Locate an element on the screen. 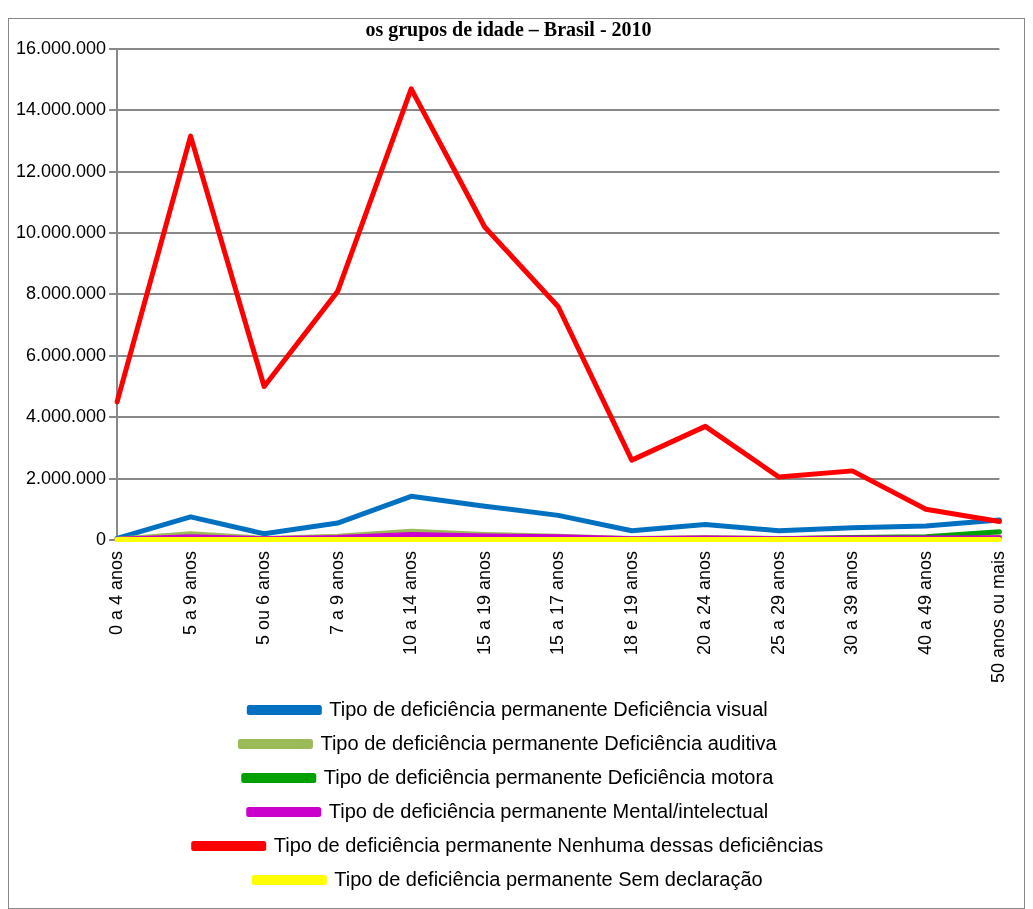 This screenshot has width=1033, height=909. y-tick-label: 2.000.000 is located at coordinates (66, 477).